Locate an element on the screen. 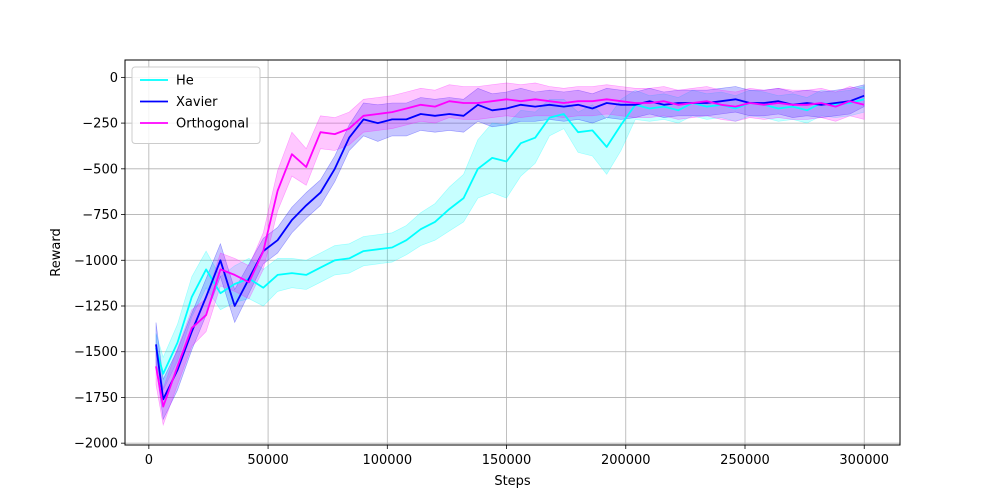  y-axis-label: Reward is located at coordinates (56, 252).